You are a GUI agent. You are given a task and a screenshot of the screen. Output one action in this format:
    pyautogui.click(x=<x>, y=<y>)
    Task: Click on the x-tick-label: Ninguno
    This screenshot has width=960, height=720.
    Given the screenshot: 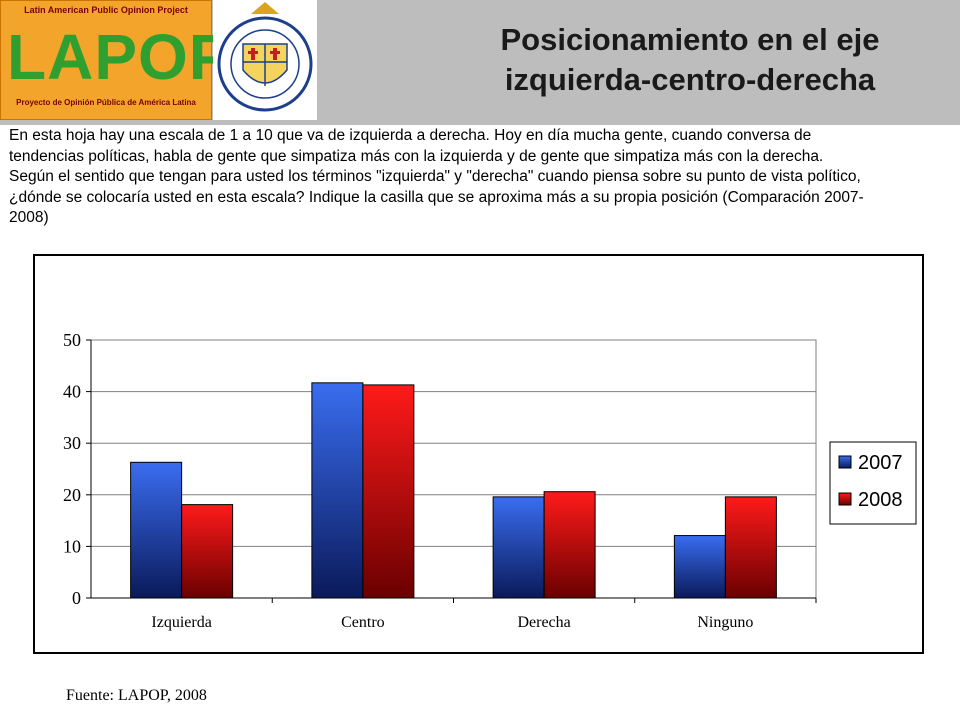 What is the action you would take?
    pyautogui.click(x=725, y=622)
    